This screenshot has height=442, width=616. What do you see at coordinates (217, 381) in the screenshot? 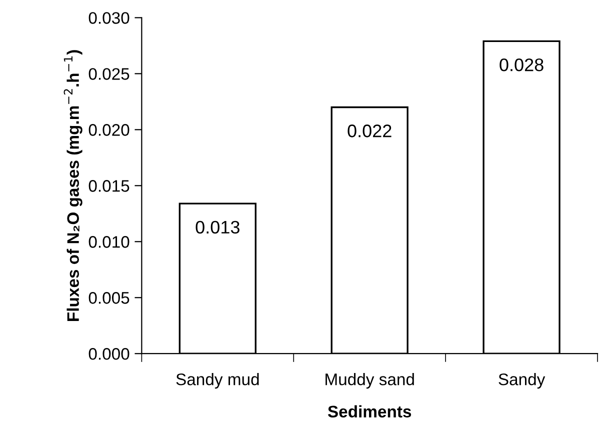
I see `x-tick-label: Sandy mud` at bounding box center [217, 381].